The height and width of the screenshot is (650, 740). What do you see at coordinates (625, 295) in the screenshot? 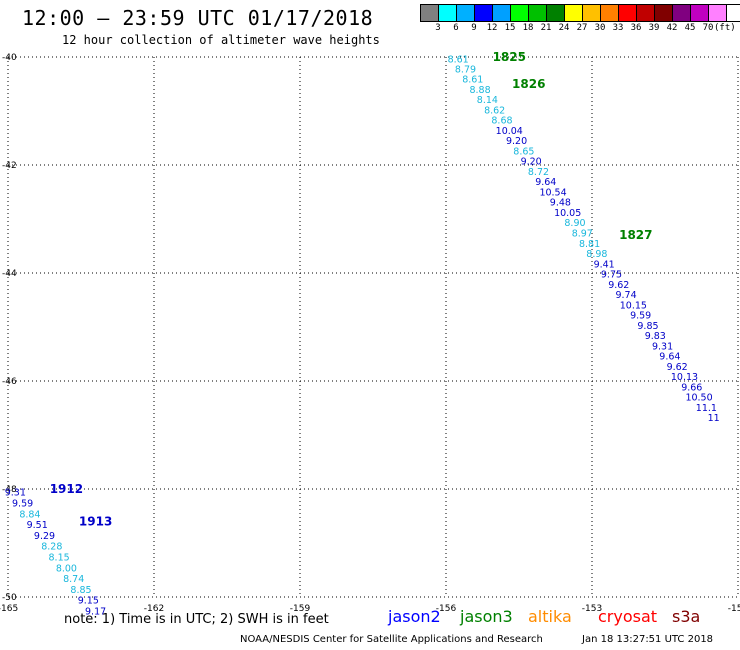
I see `wave-height-label: 9.74` at bounding box center [625, 295].